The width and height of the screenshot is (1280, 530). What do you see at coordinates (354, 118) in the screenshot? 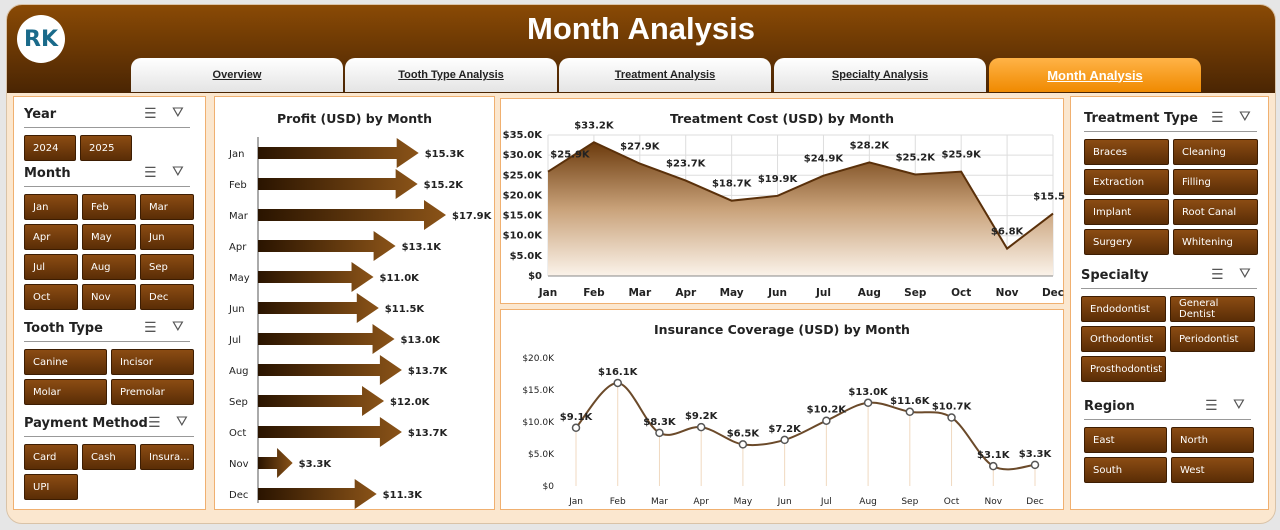
I see `chart-title: Profit (USD) by Month` at bounding box center [354, 118].